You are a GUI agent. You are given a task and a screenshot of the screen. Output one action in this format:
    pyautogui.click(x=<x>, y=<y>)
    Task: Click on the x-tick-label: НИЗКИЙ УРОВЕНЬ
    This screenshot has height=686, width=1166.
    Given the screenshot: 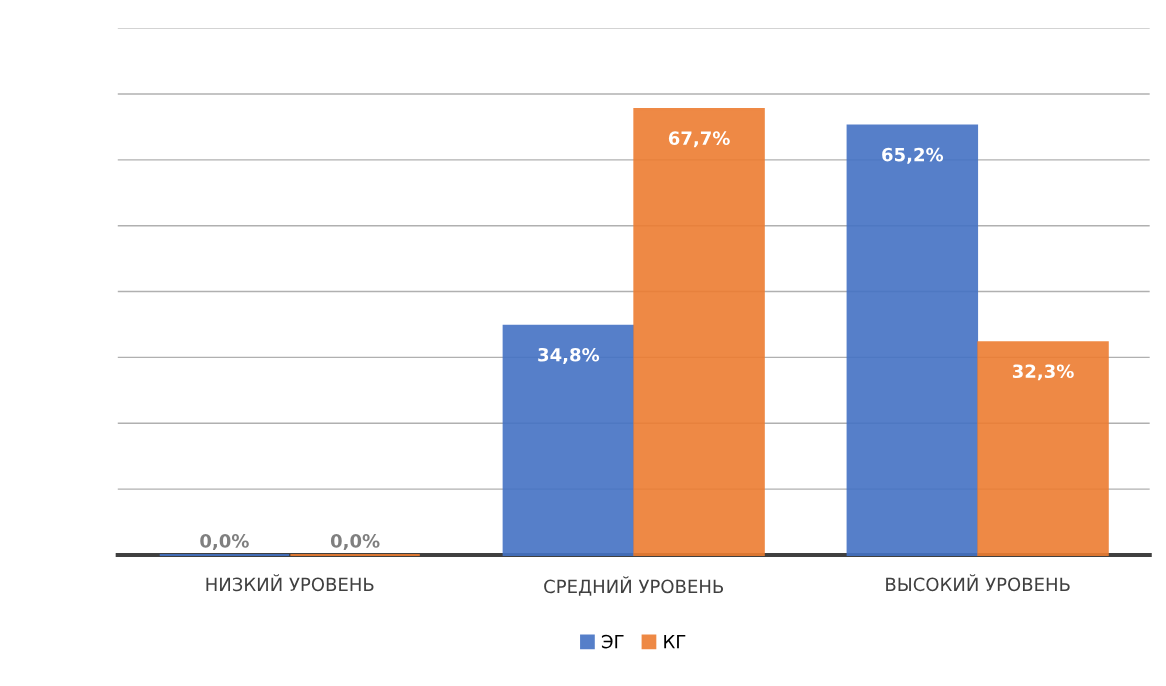 What is the action you would take?
    pyautogui.click(x=290, y=583)
    